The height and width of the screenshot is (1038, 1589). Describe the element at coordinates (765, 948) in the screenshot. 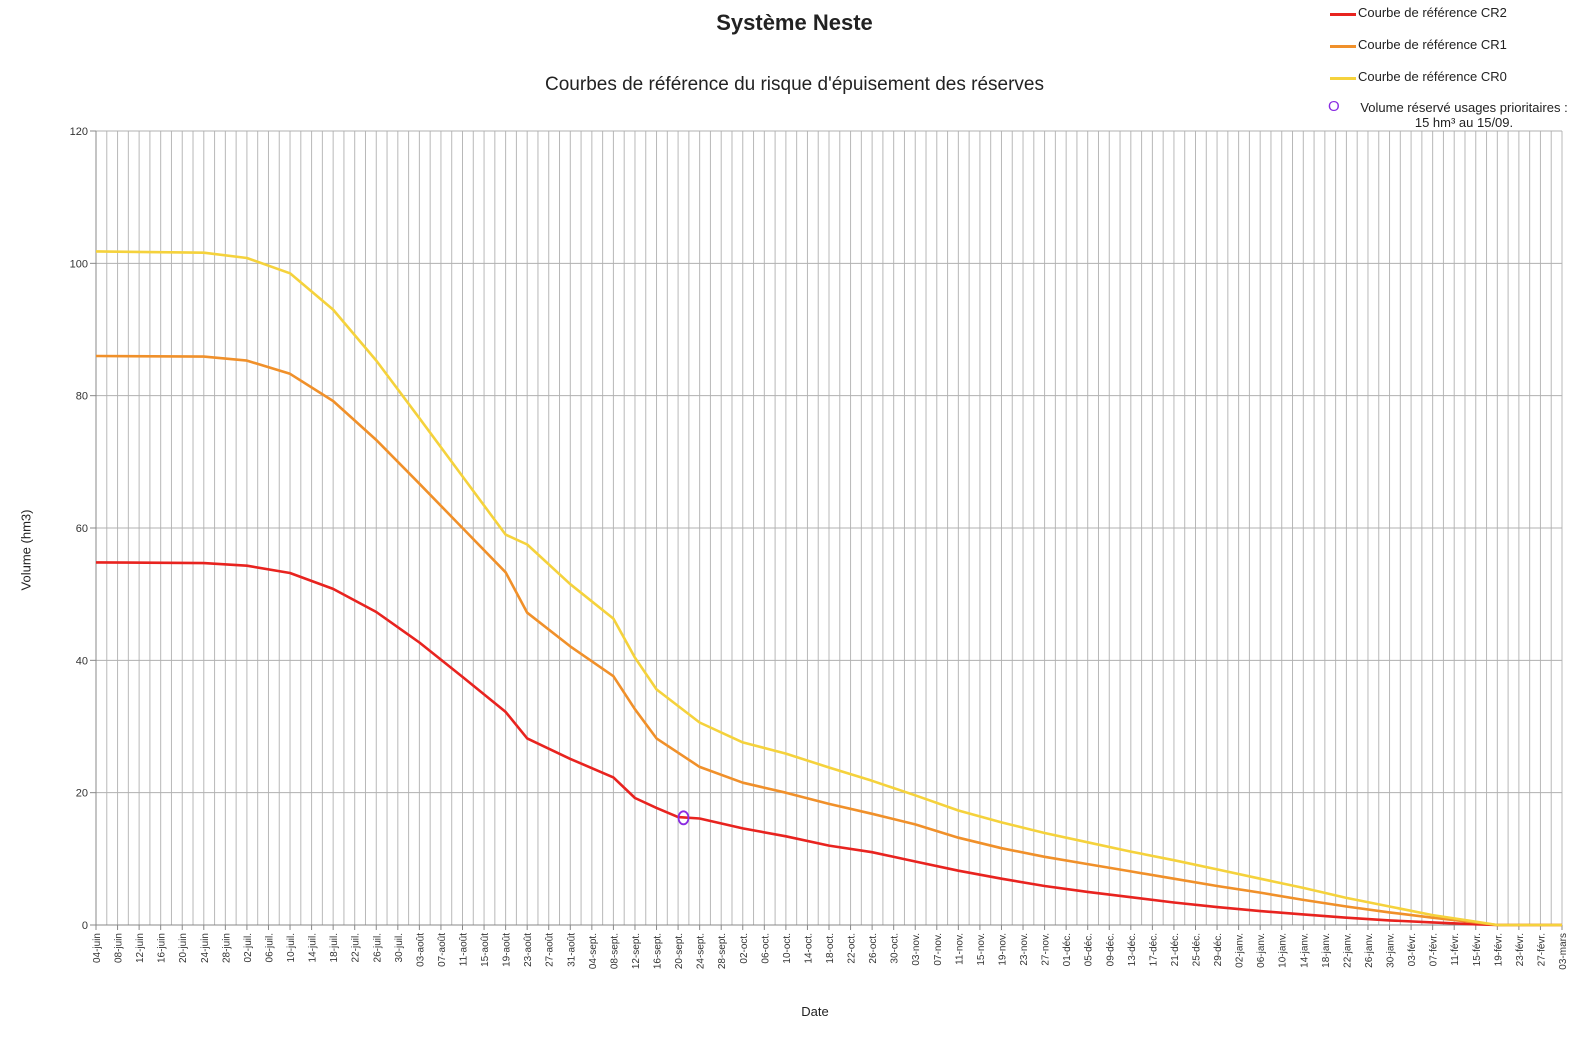

I see `x-tick-label: 06-oct.` at that location.